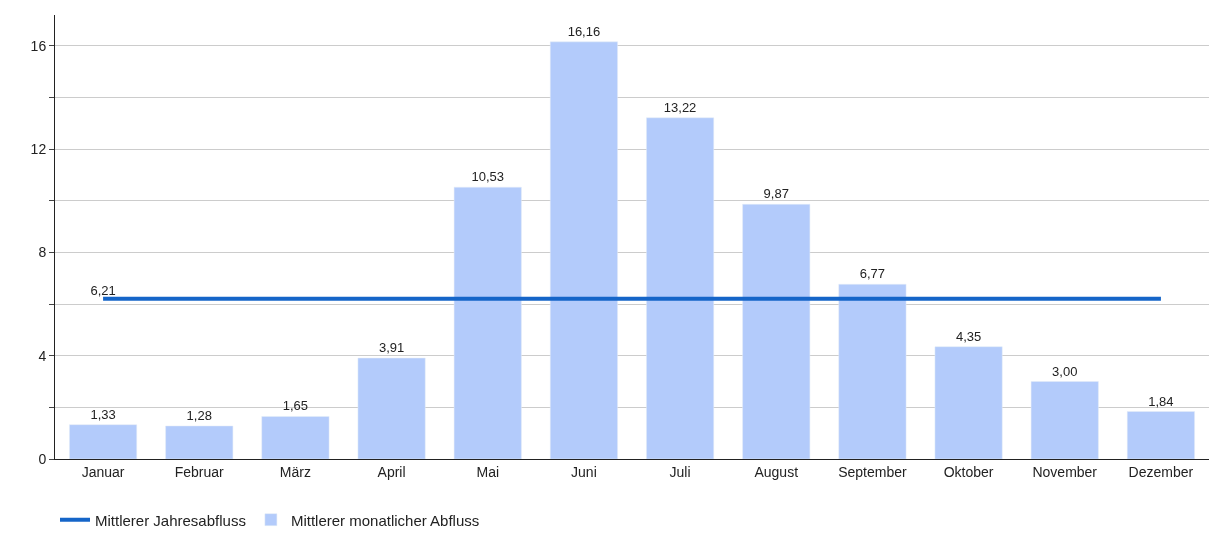 Image resolution: width=1224 pixels, height=548 pixels. I want to click on y-tick-label: 8, so click(42, 252).